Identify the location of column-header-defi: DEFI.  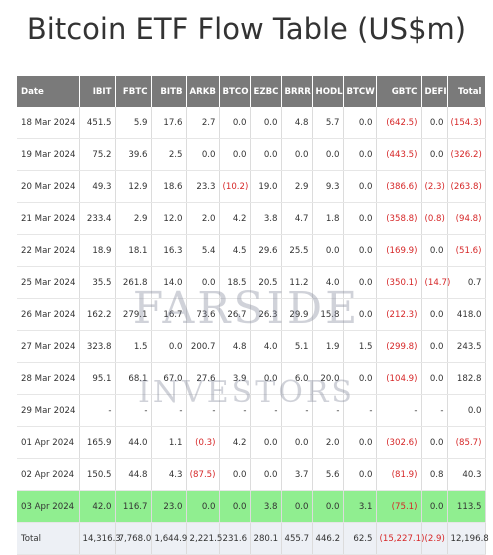
(434, 91).